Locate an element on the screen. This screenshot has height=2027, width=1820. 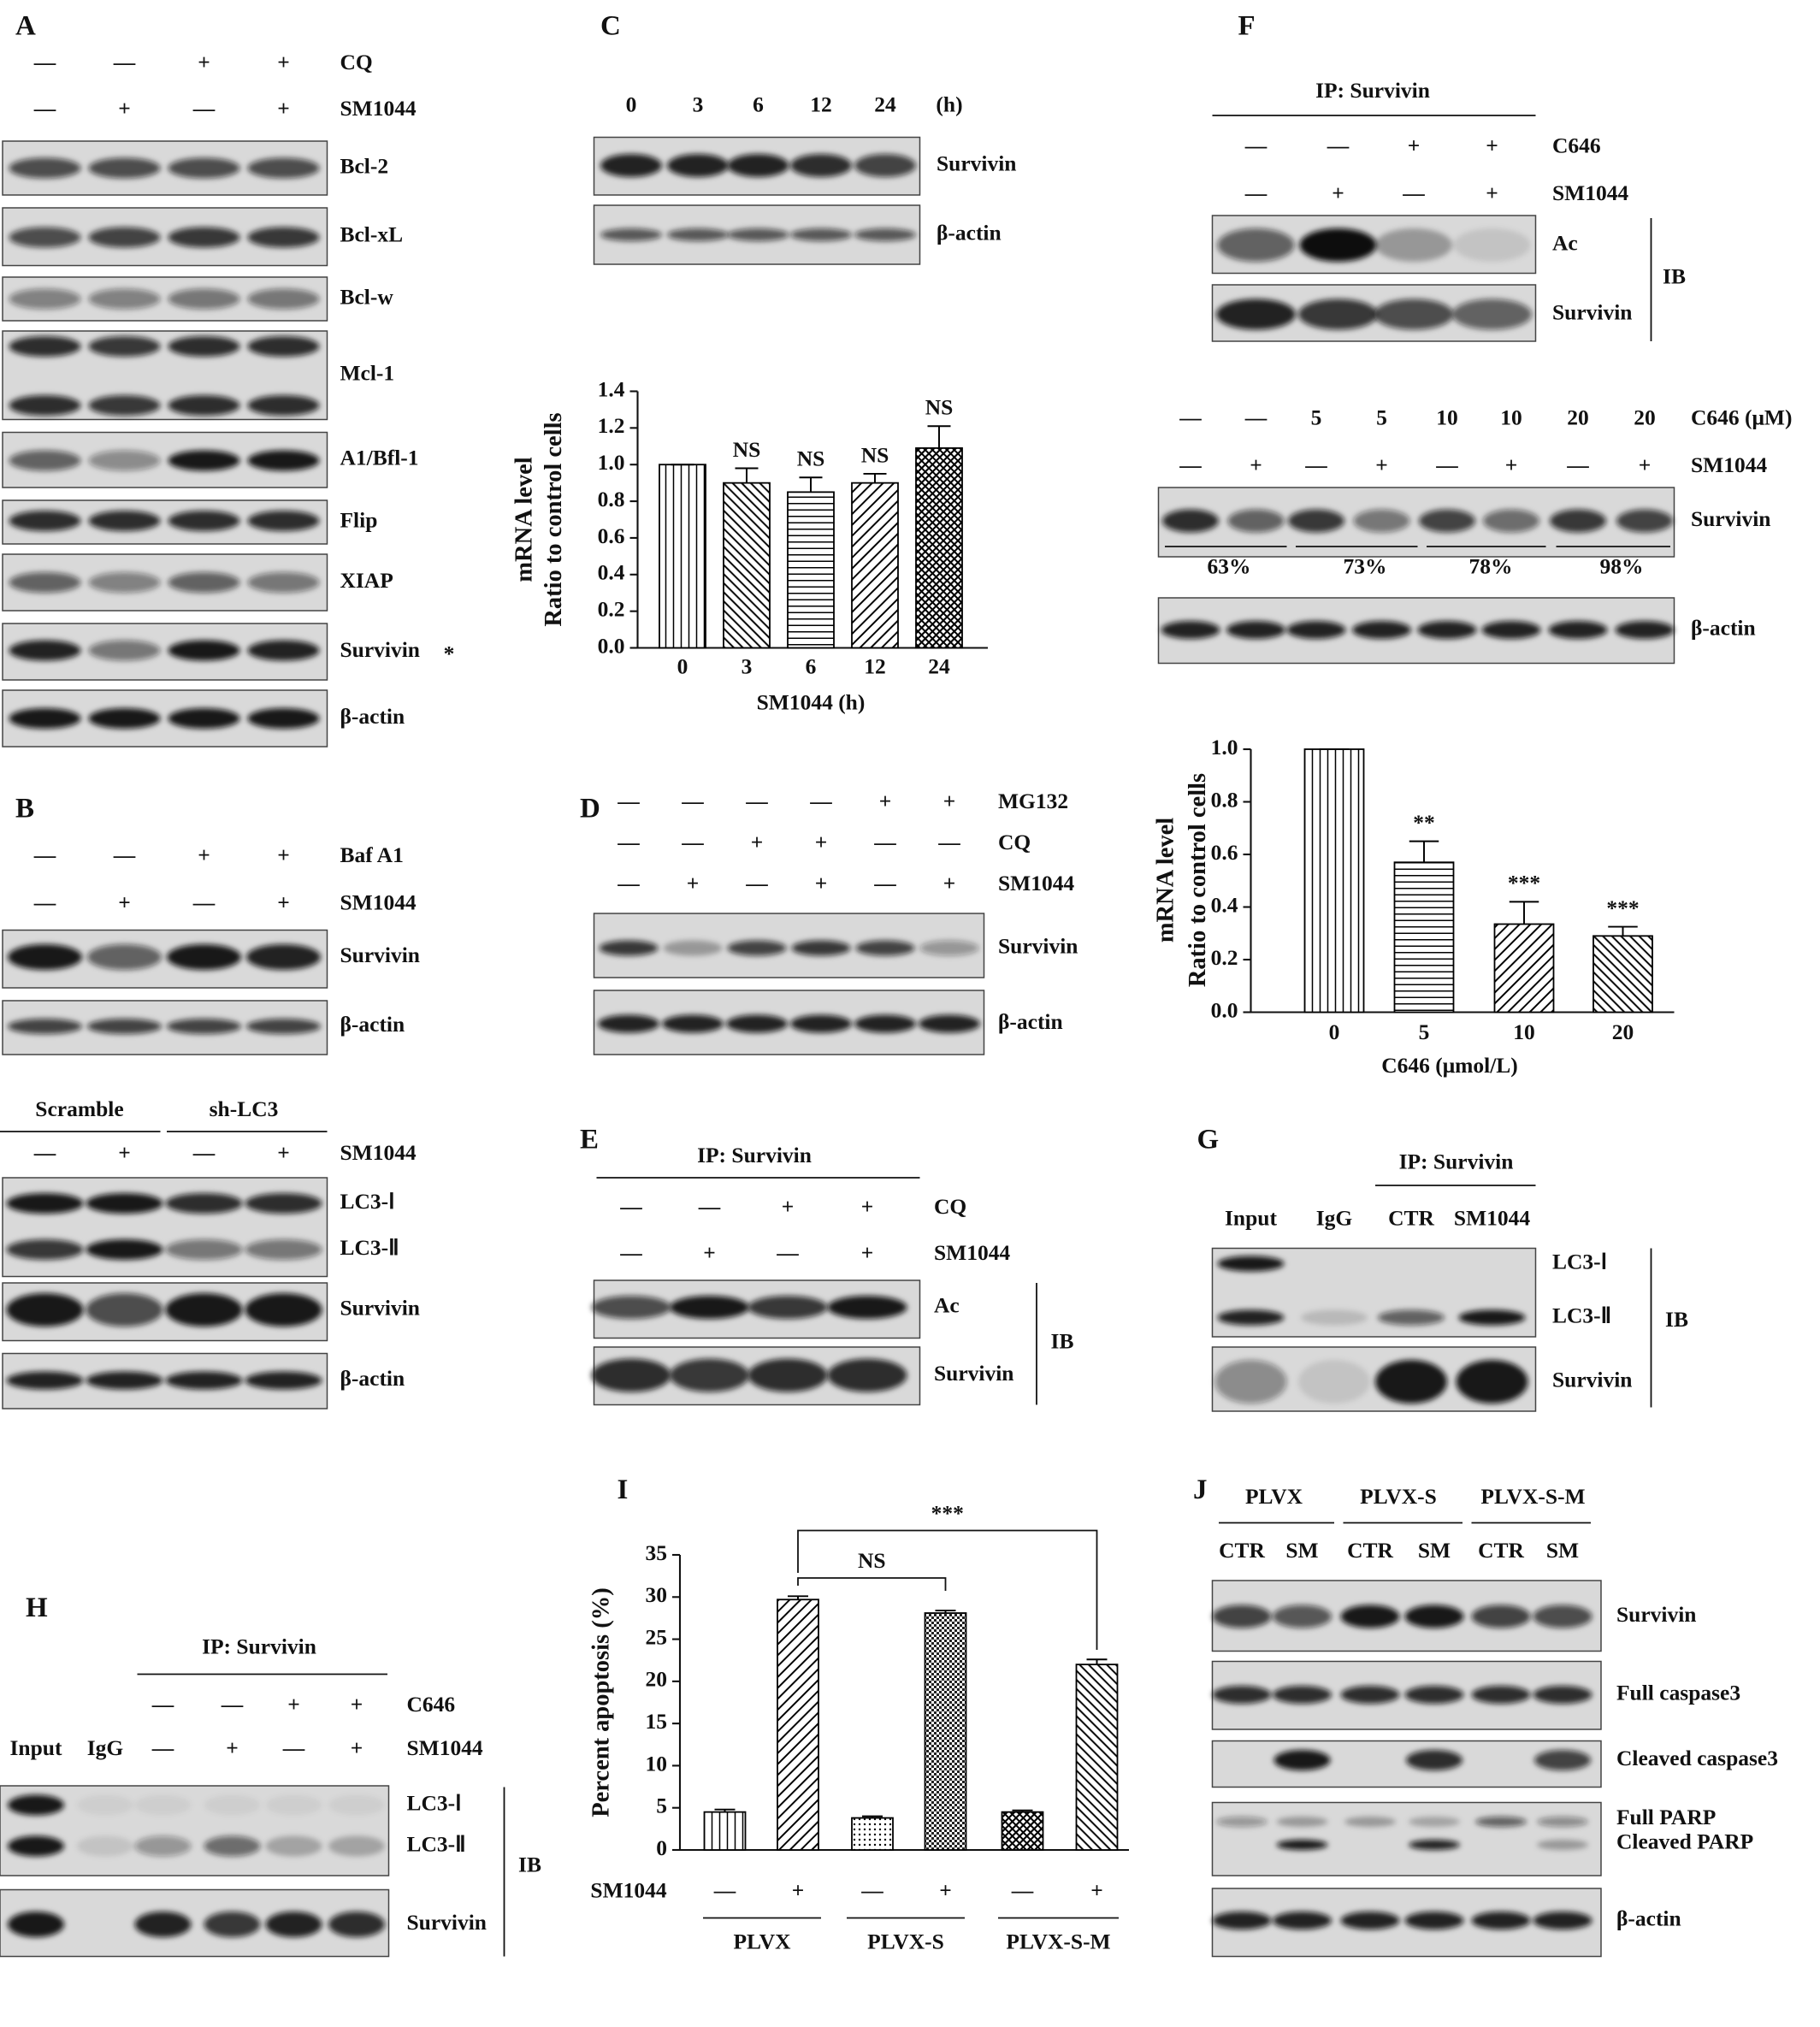
blot-label: Full caspase3 is located at coordinates (1678, 1693).